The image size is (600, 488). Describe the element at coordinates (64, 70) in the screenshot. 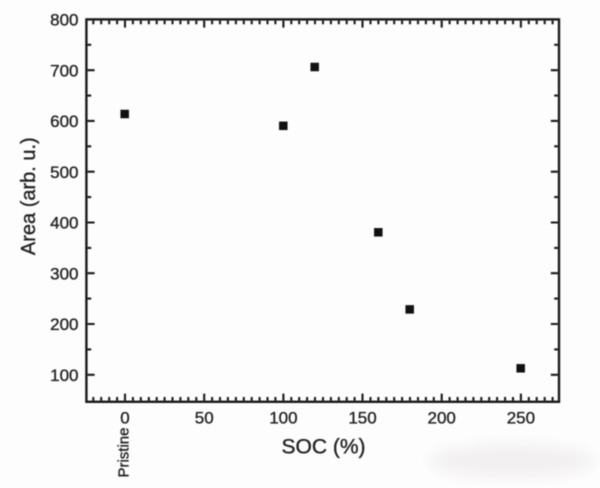

I see `svg-text: 700` at that location.